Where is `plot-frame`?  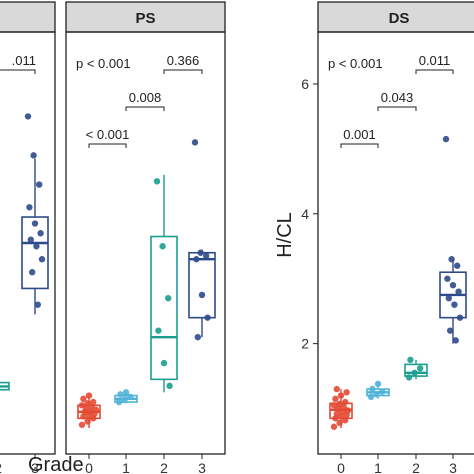 plot-frame is located at coordinates (28, 243).